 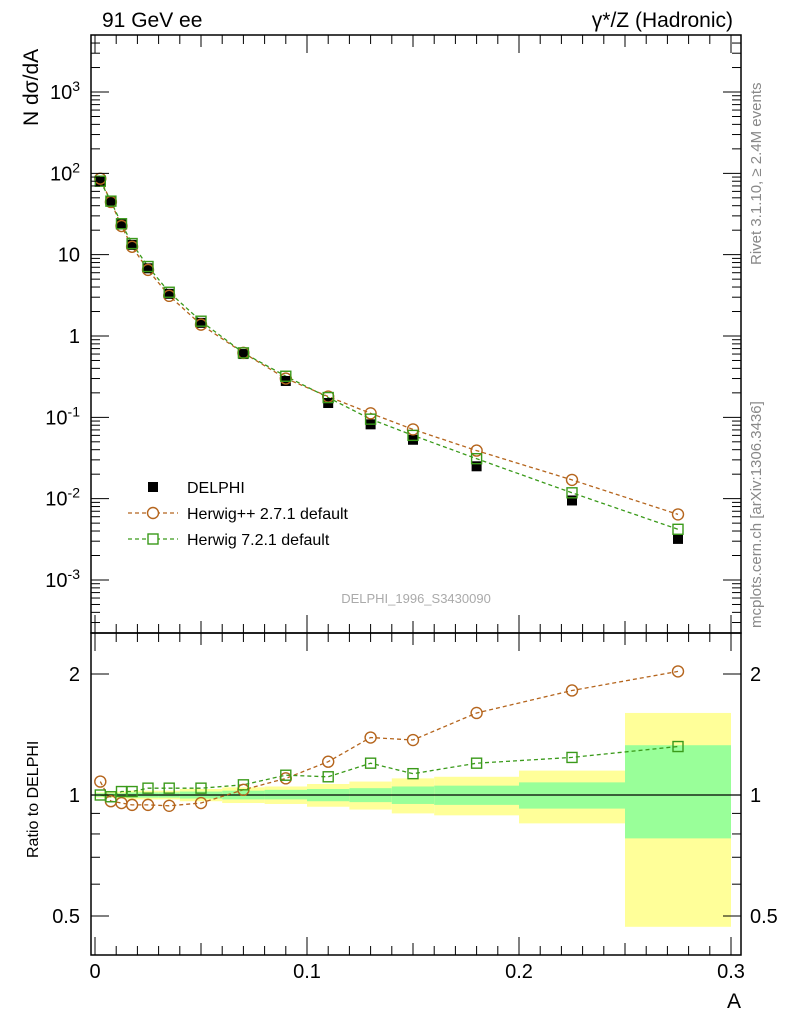 What do you see at coordinates (662, 20) in the screenshot?
I see `header-right-label: γ*/Z (Hadronic)` at bounding box center [662, 20].